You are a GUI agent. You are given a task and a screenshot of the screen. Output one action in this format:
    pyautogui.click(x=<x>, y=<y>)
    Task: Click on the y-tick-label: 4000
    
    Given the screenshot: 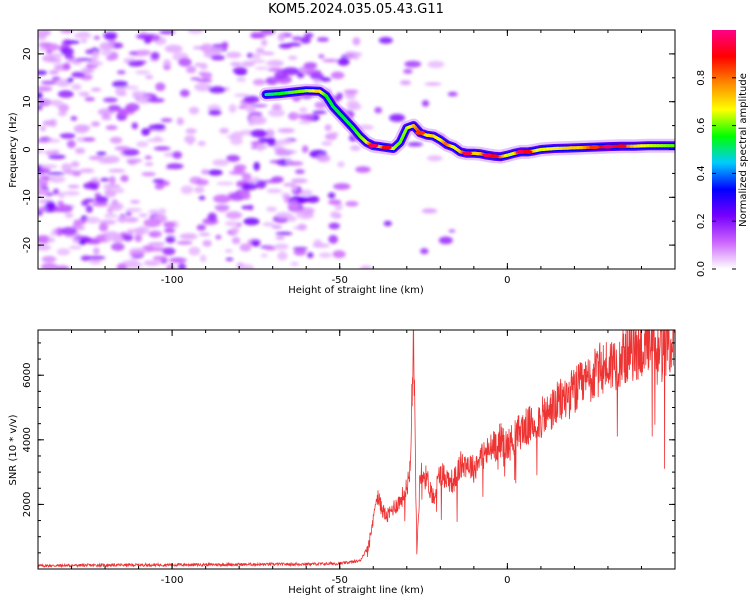 What is the action you would take?
    pyautogui.click(x=27, y=439)
    